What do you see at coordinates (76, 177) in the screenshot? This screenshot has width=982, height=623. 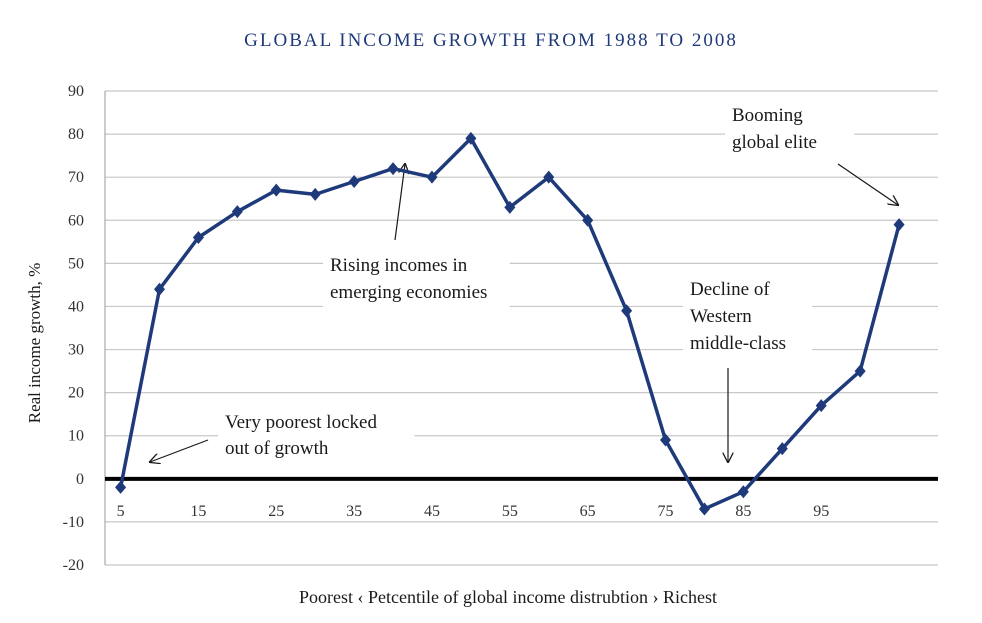 I see `y-tick-label: 70` at bounding box center [76, 177].